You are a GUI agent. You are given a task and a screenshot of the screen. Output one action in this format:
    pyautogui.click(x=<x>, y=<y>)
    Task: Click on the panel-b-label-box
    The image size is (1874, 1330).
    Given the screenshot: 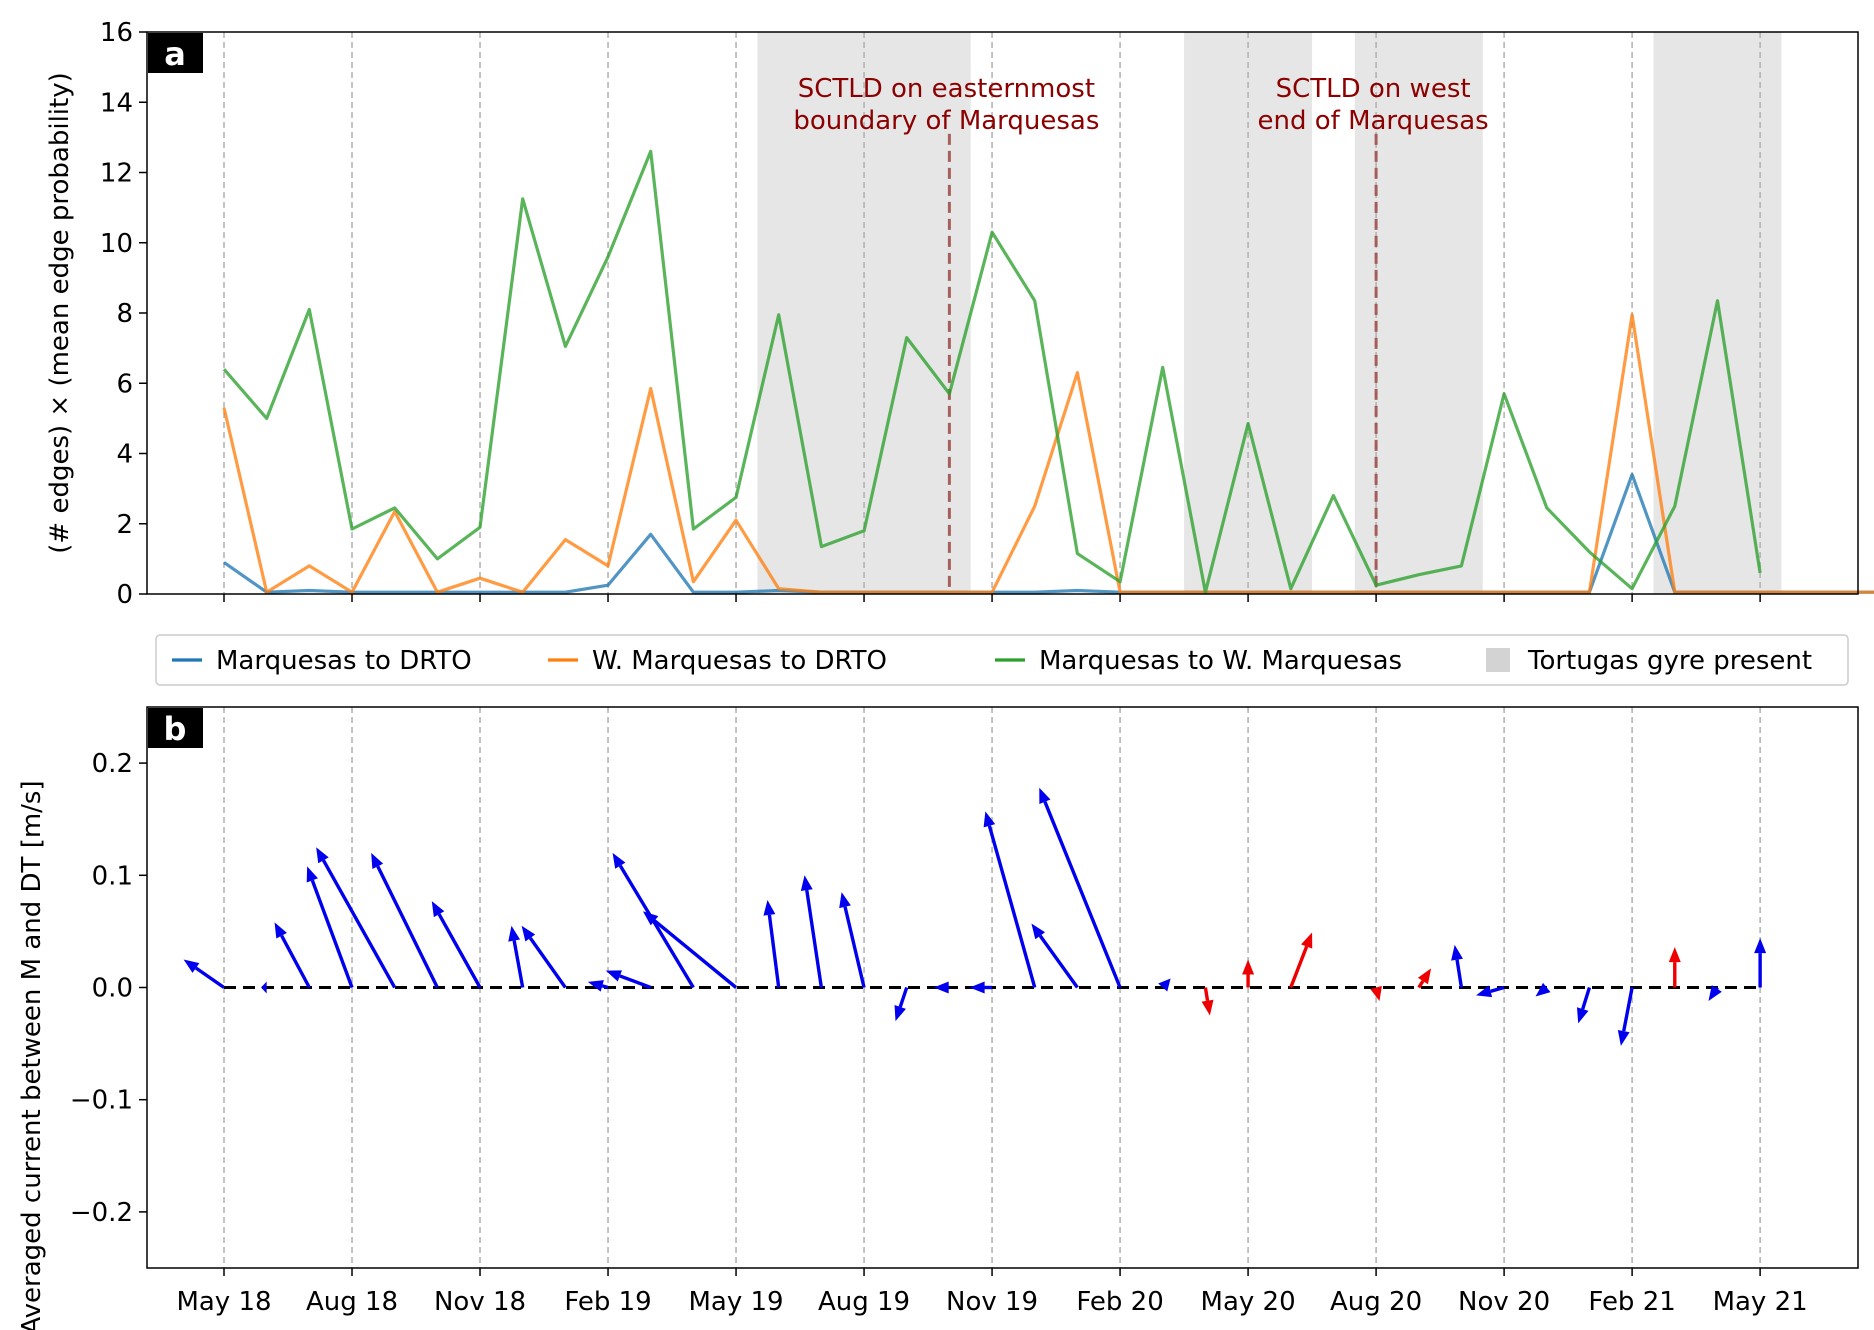 What is the action you would take?
    pyautogui.click(x=175, y=728)
    